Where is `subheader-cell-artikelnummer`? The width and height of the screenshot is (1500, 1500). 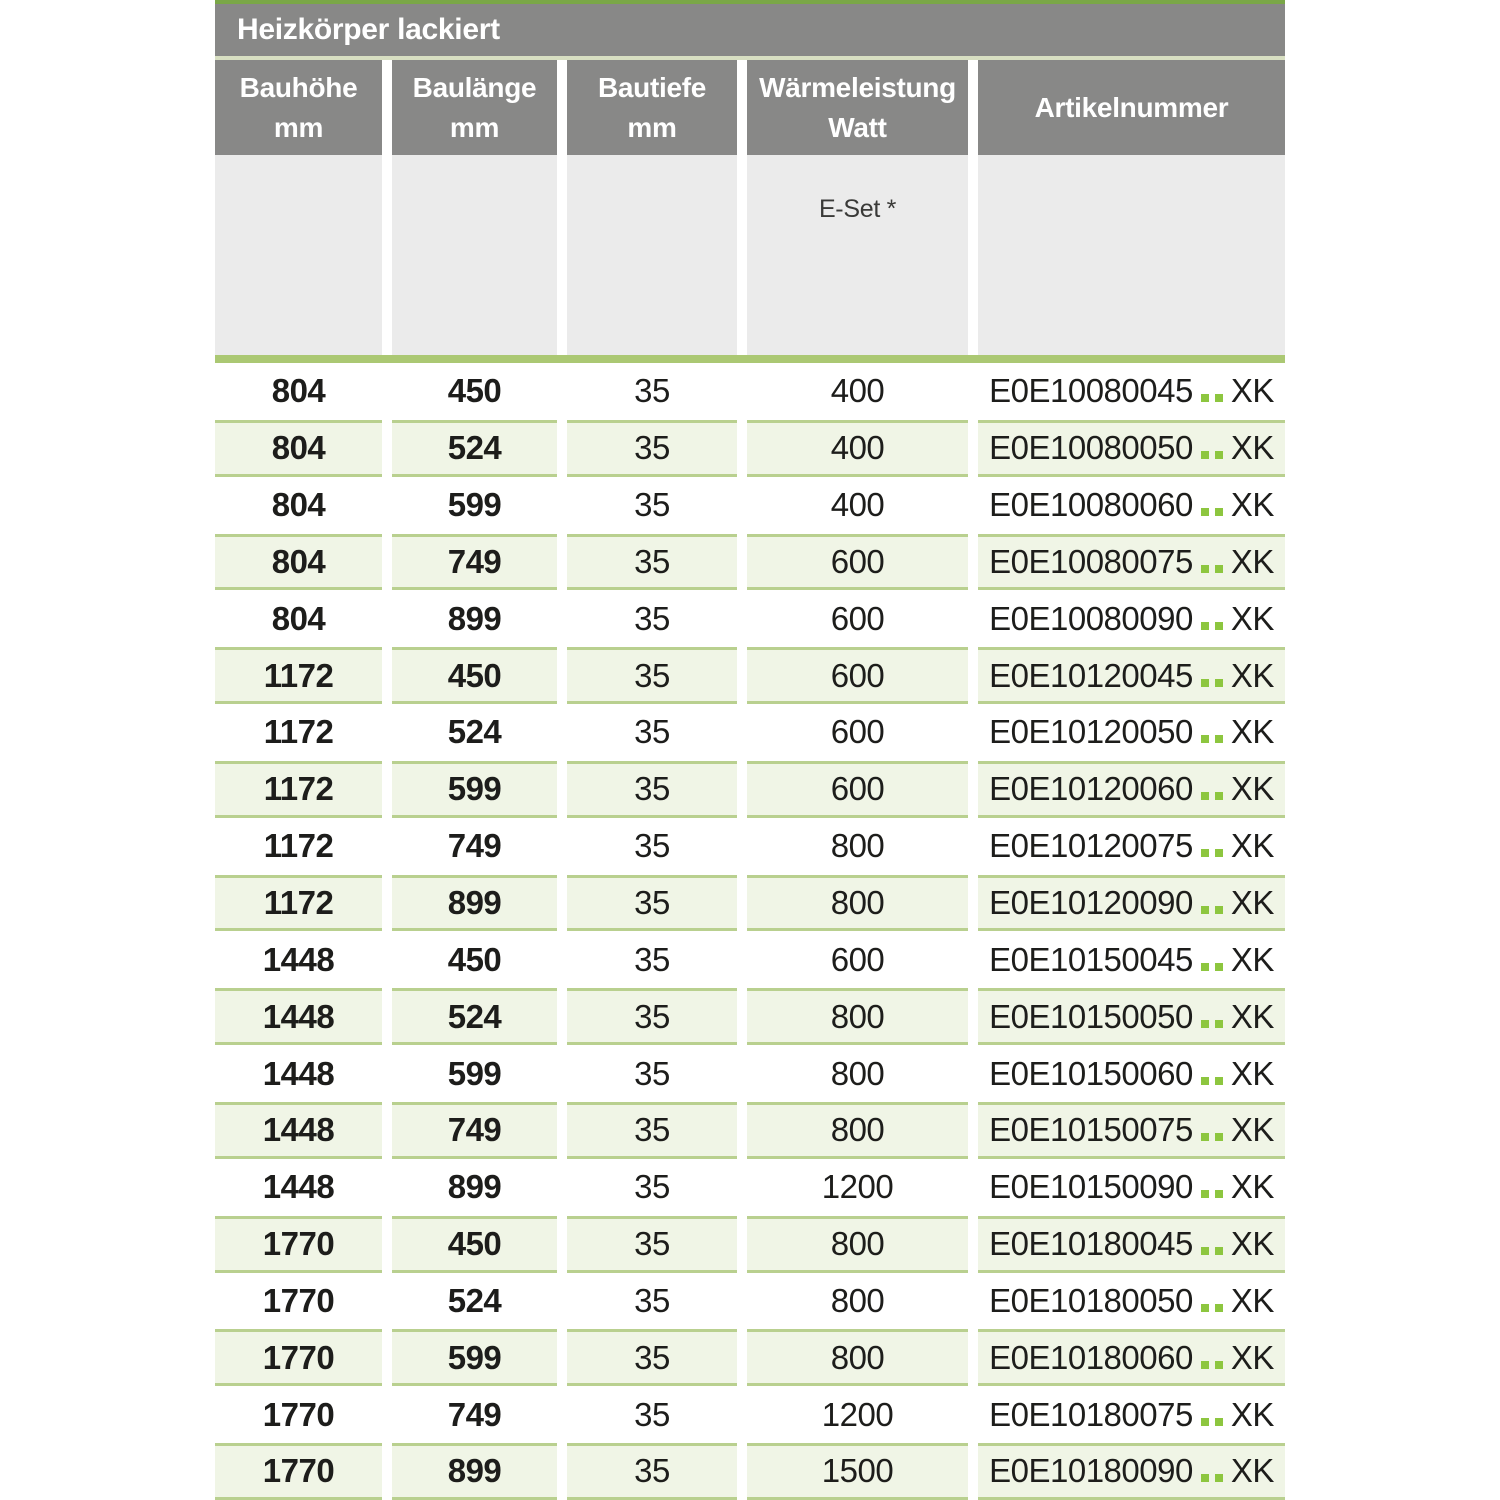
subheader-cell-artikelnummer is located at coordinates (1131, 255).